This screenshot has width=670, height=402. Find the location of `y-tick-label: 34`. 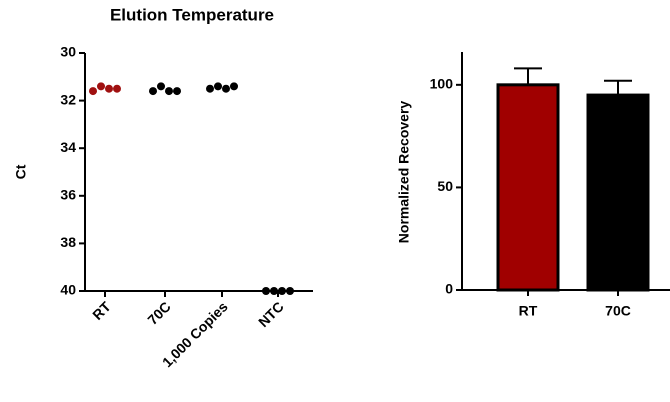

y-tick-label: 34 is located at coordinates (68, 147).